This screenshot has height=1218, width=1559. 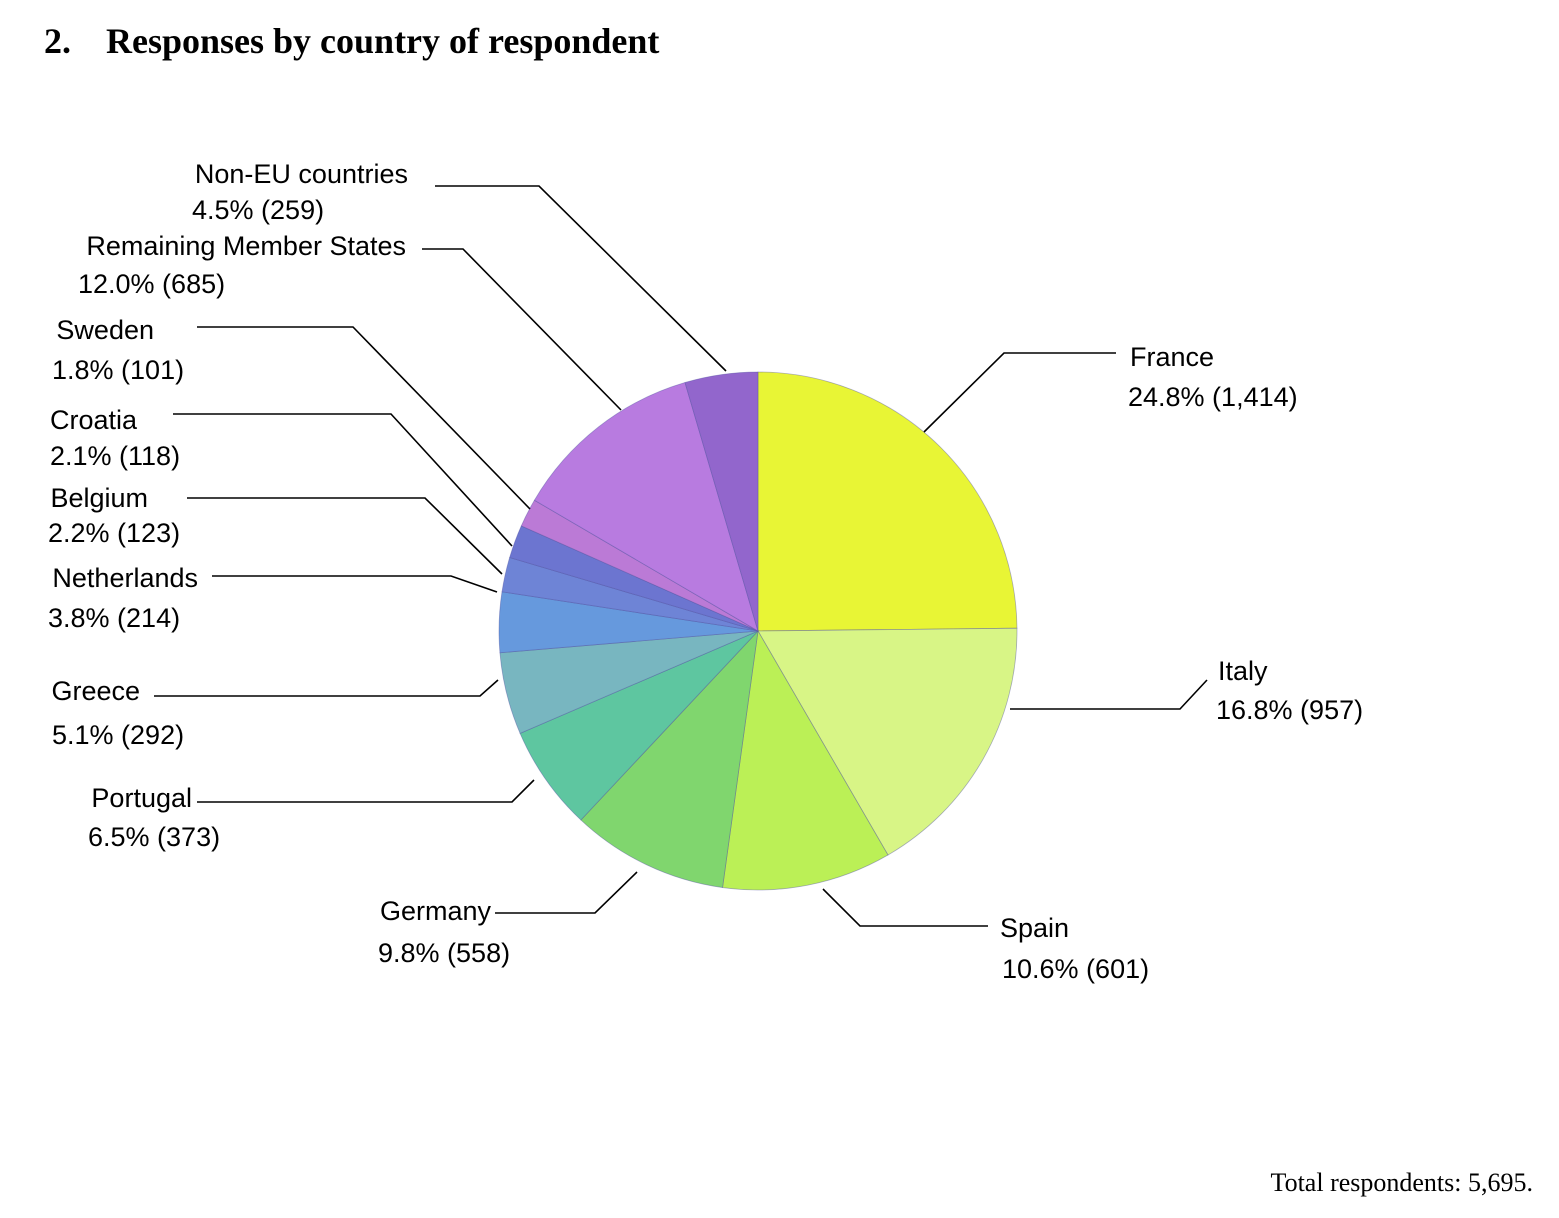 I want to click on slice-label-remaining-member-states: Remaining Member States, so click(x=246, y=246).